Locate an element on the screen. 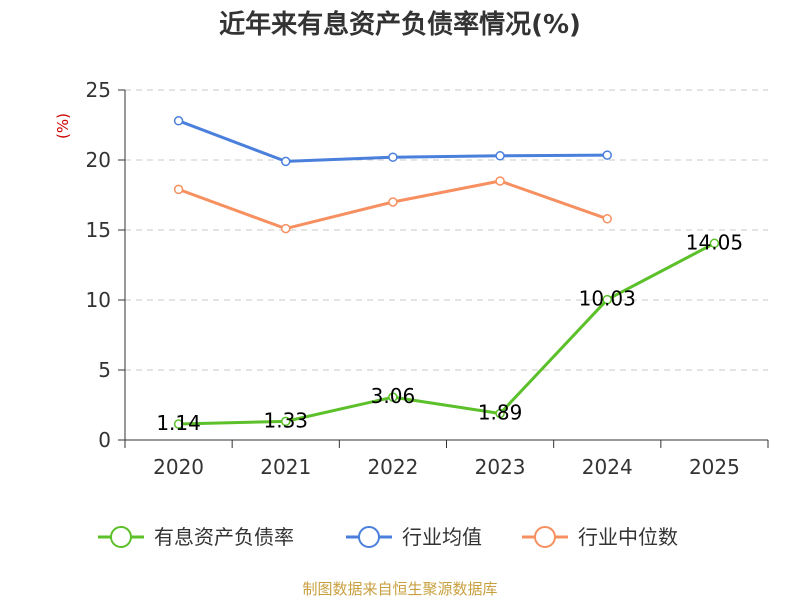 Image resolution: width=800 pixels, height=600 pixels. x-tick-label: 2022 is located at coordinates (392, 467).